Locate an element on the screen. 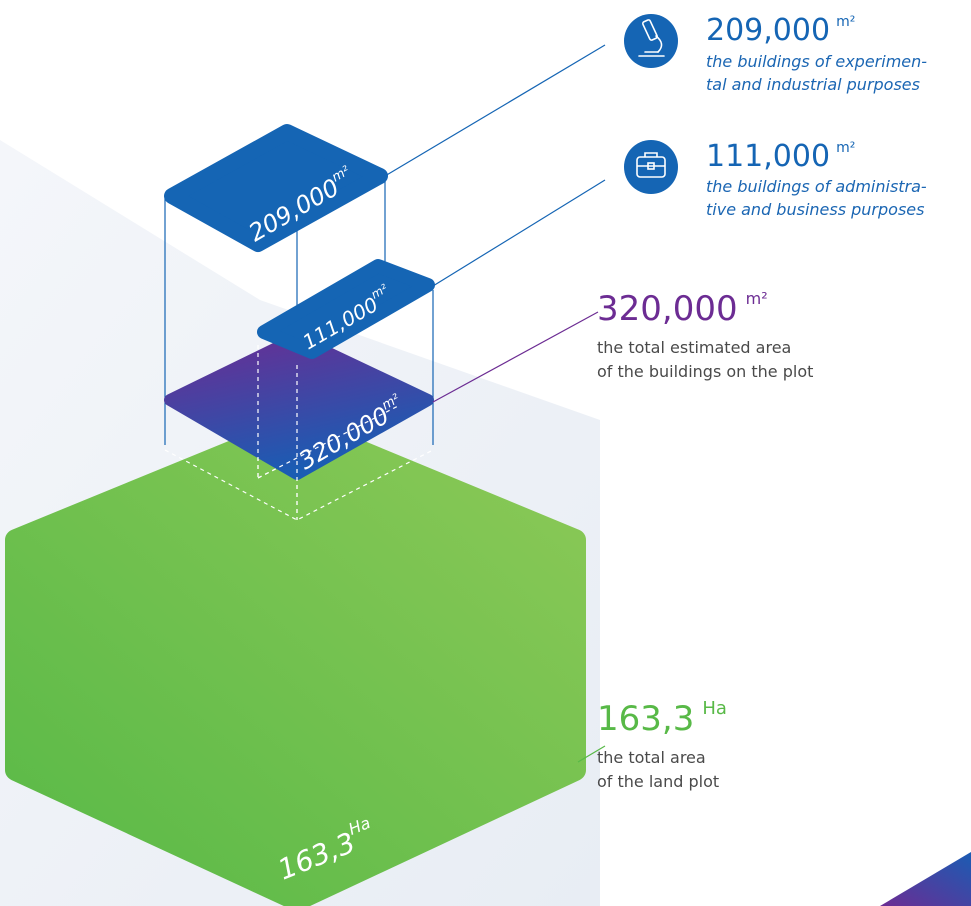 This screenshot has width=971, height=906. total-layer is located at coordinates (299, 406).